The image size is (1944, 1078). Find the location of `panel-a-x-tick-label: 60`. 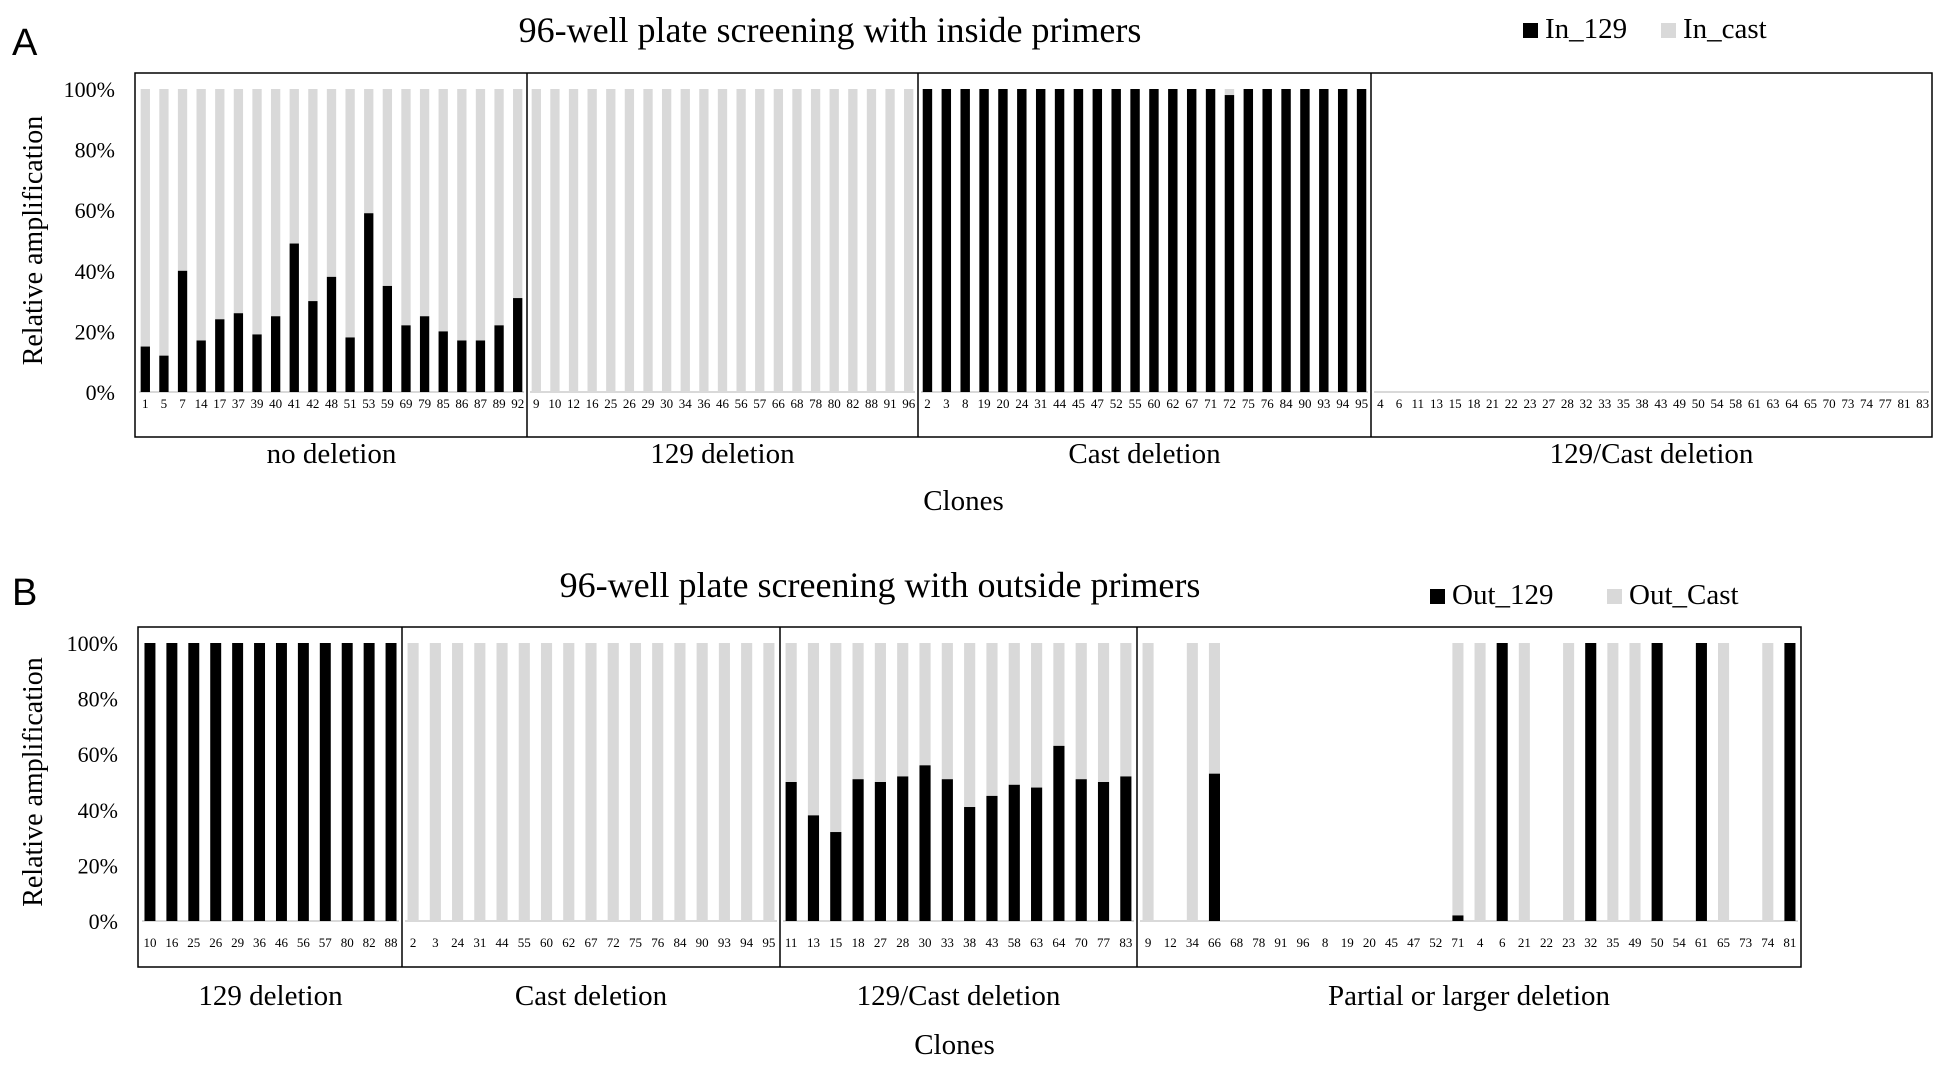

panel-a-x-tick-label: 60 is located at coordinates (1153, 403).